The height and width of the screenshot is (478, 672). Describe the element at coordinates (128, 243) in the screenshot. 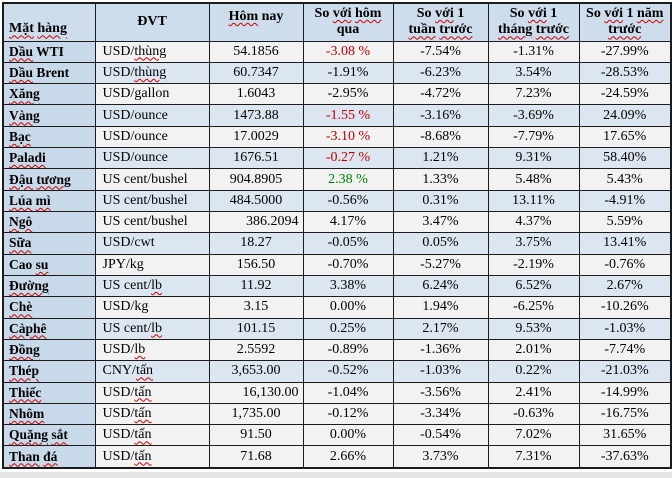

I see `plain-text: USD/cwt` at that location.